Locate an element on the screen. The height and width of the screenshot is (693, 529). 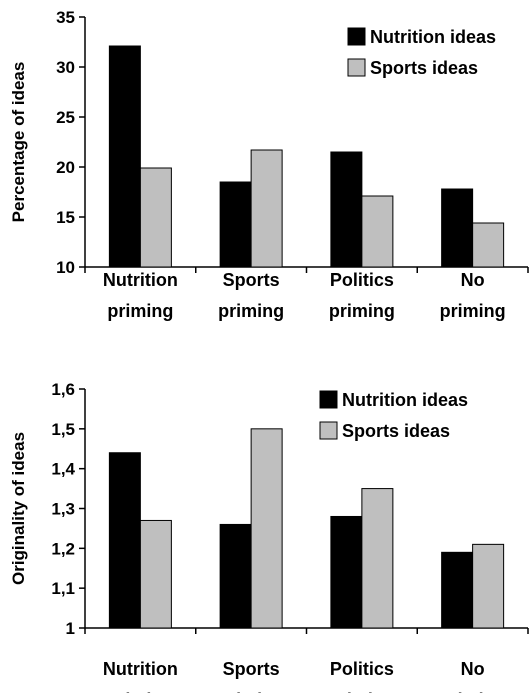
y-axis-label: Percentage of ideas is located at coordinates (18, 142).